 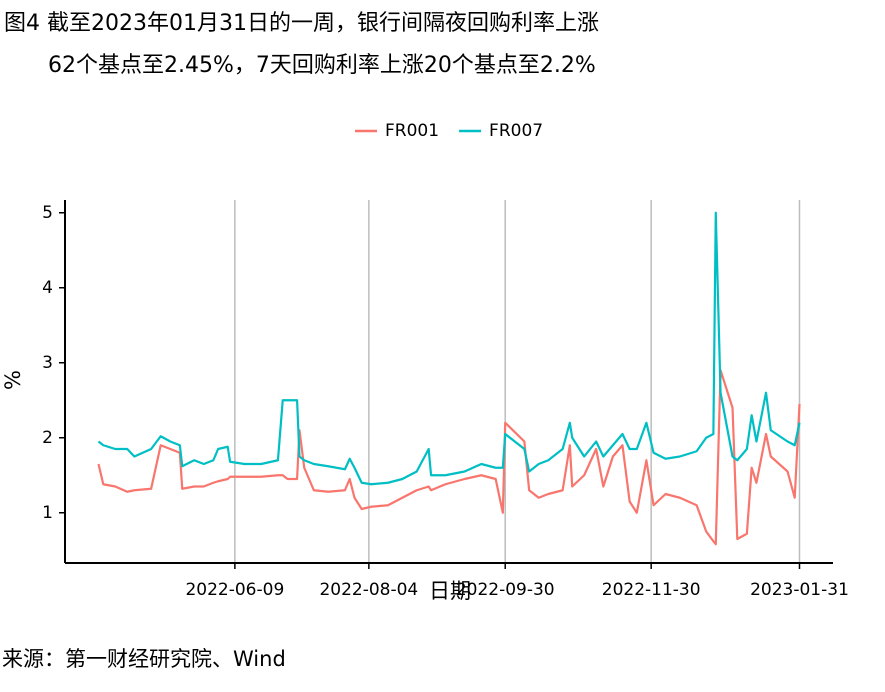 What do you see at coordinates (368, 590) in the screenshot?
I see `x-tick-label: 2022-08-04` at bounding box center [368, 590].